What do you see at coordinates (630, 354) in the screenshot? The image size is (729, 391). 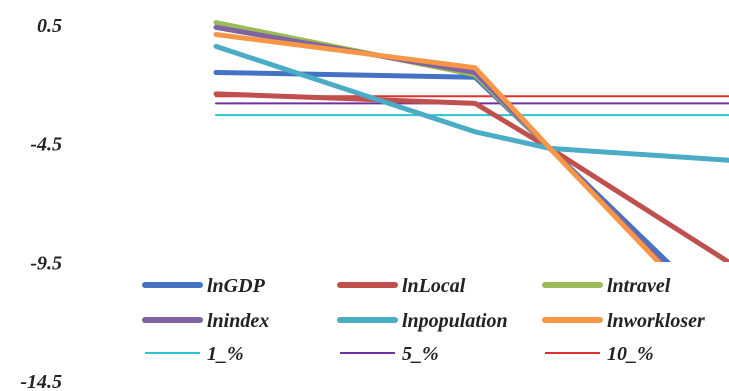 I see `legend-label-10: 10_%` at bounding box center [630, 354].